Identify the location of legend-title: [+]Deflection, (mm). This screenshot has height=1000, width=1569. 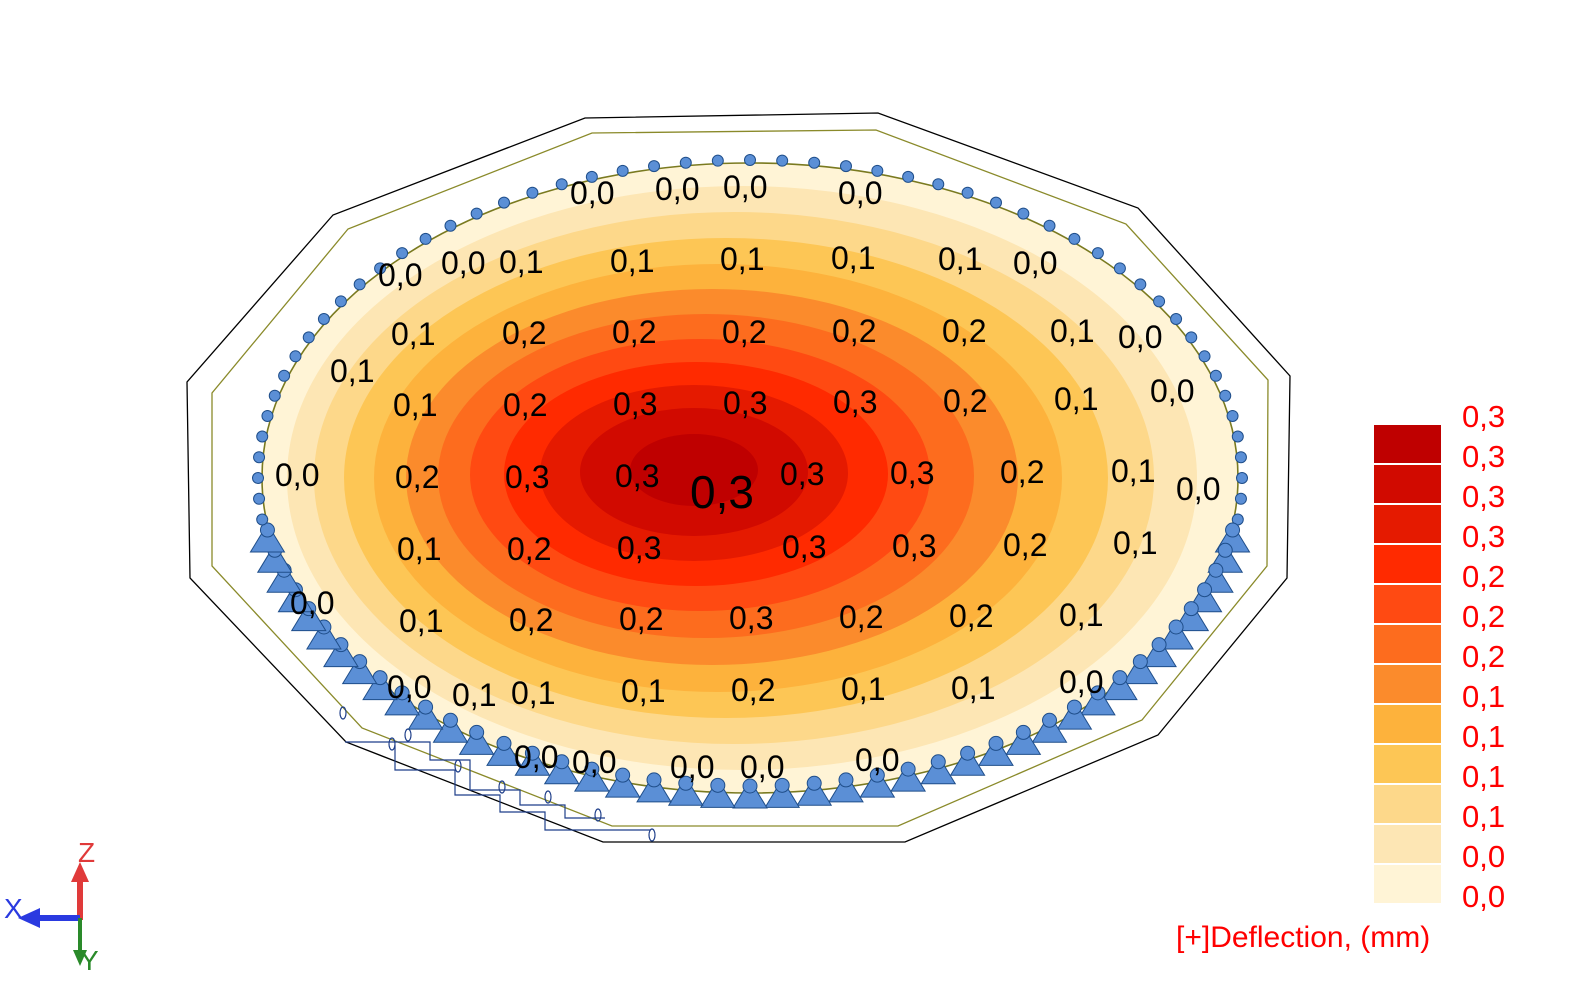
(1303, 937).